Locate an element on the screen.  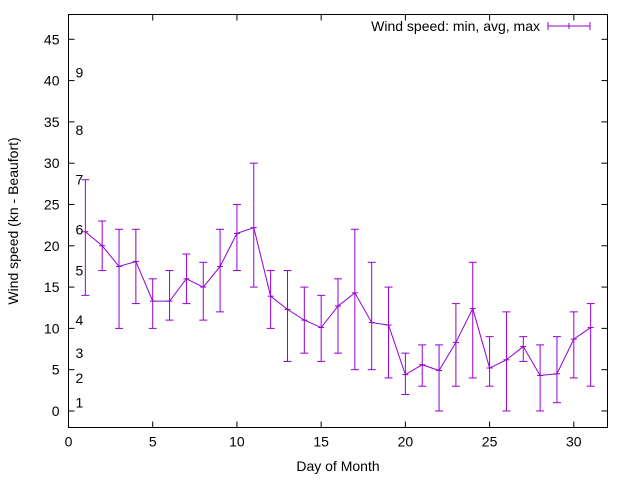
beaufort-label: 2 is located at coordinates (80, 378).